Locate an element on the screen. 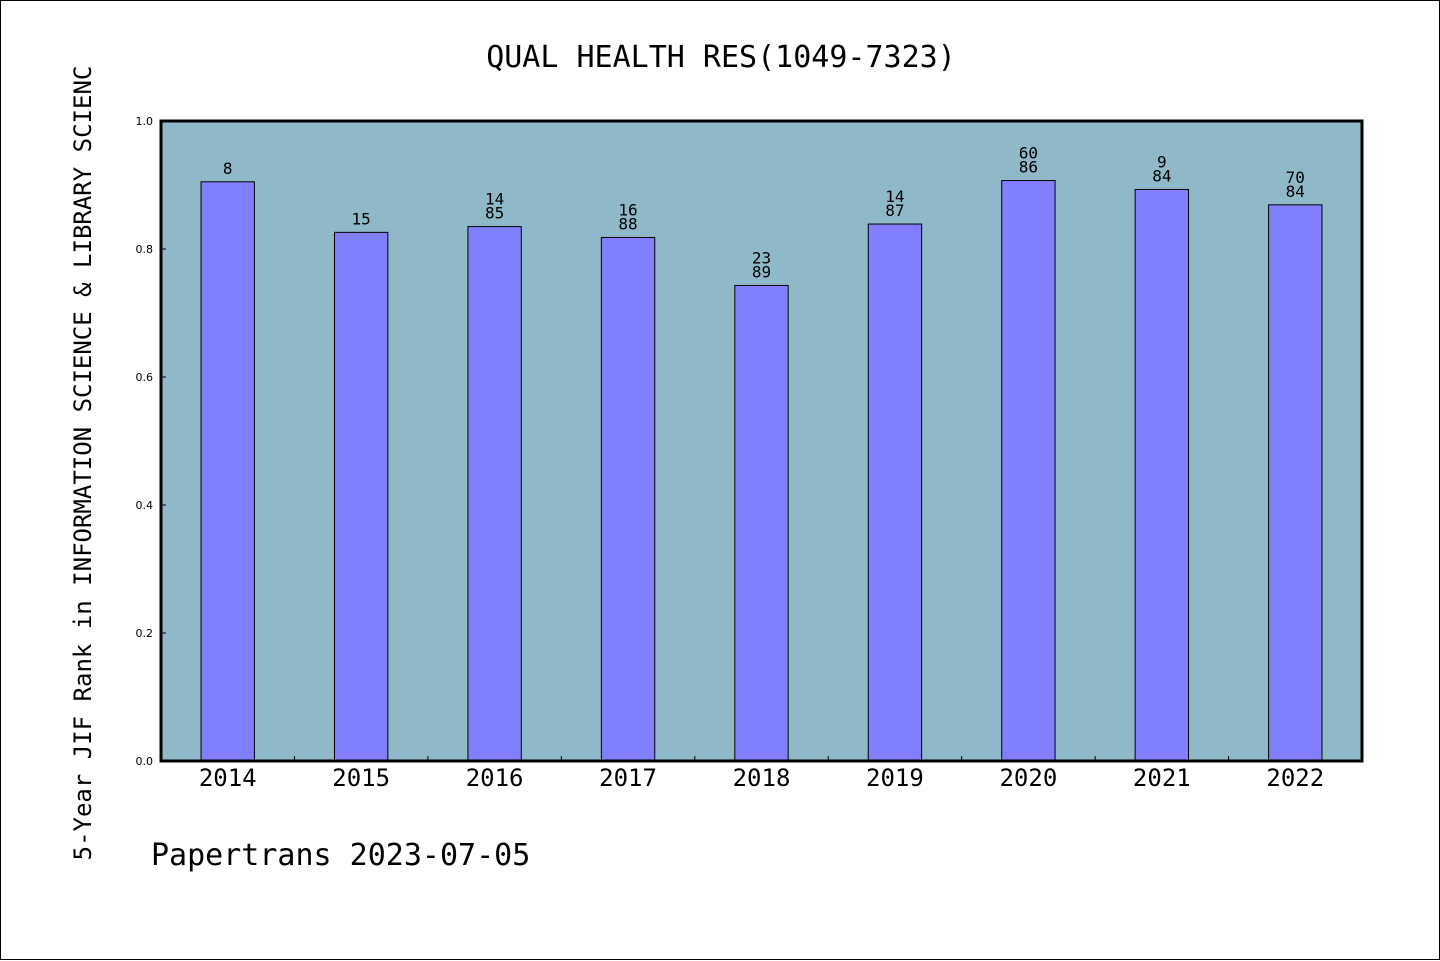 The height and width of the screenshot is (961, 1440). bar-2015 is located at coordinates (361, 496).